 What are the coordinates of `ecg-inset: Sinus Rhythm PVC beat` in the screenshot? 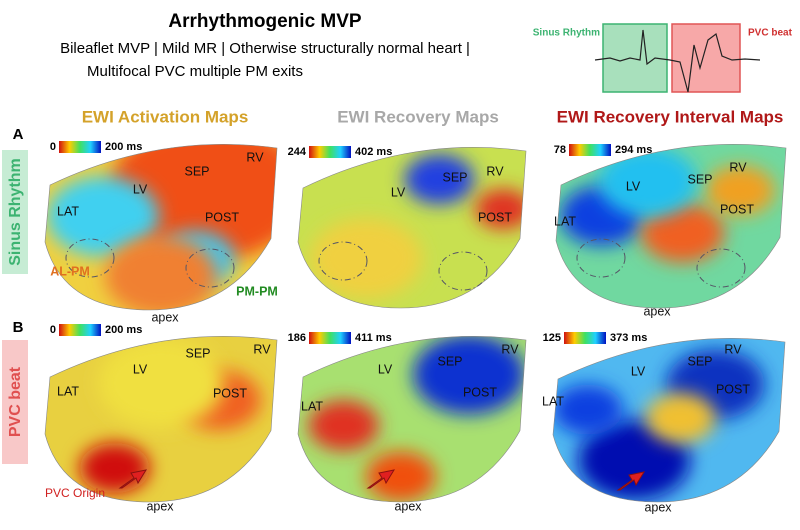 It's located at (663, 58).